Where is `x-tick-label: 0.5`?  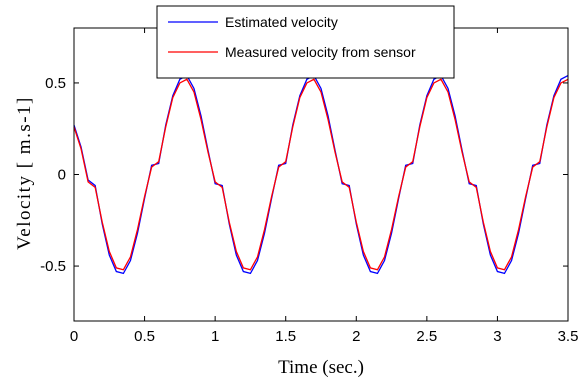
x-tick-label: 0.5 is located at coordinates (144, 336).